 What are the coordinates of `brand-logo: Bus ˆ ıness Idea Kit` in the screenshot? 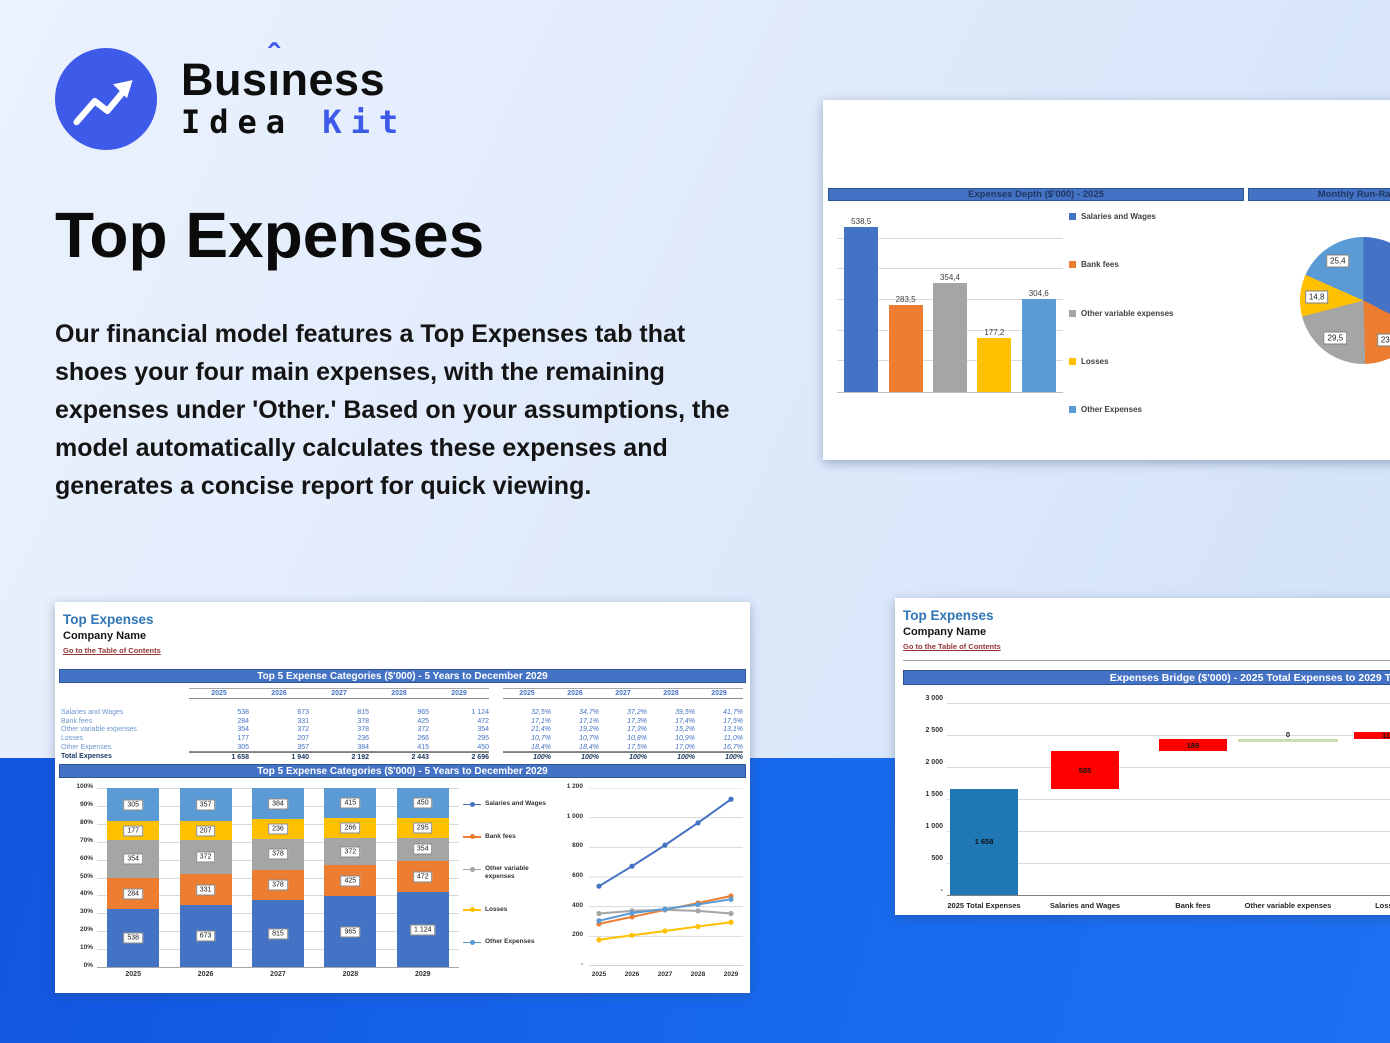 It's located at (231, 94).